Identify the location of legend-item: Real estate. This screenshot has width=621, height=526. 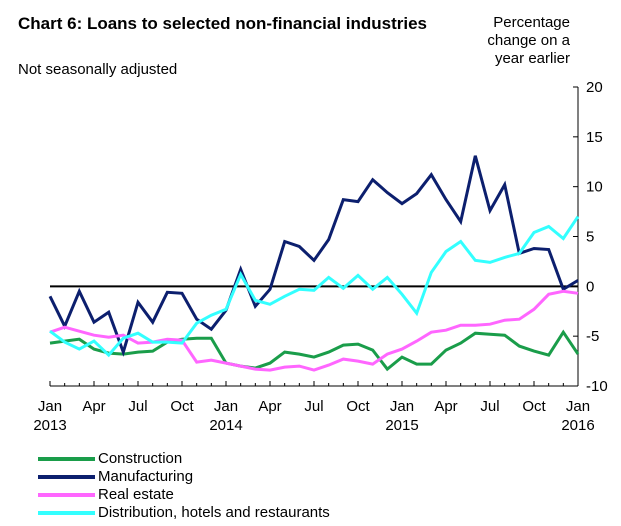
(184, 495).